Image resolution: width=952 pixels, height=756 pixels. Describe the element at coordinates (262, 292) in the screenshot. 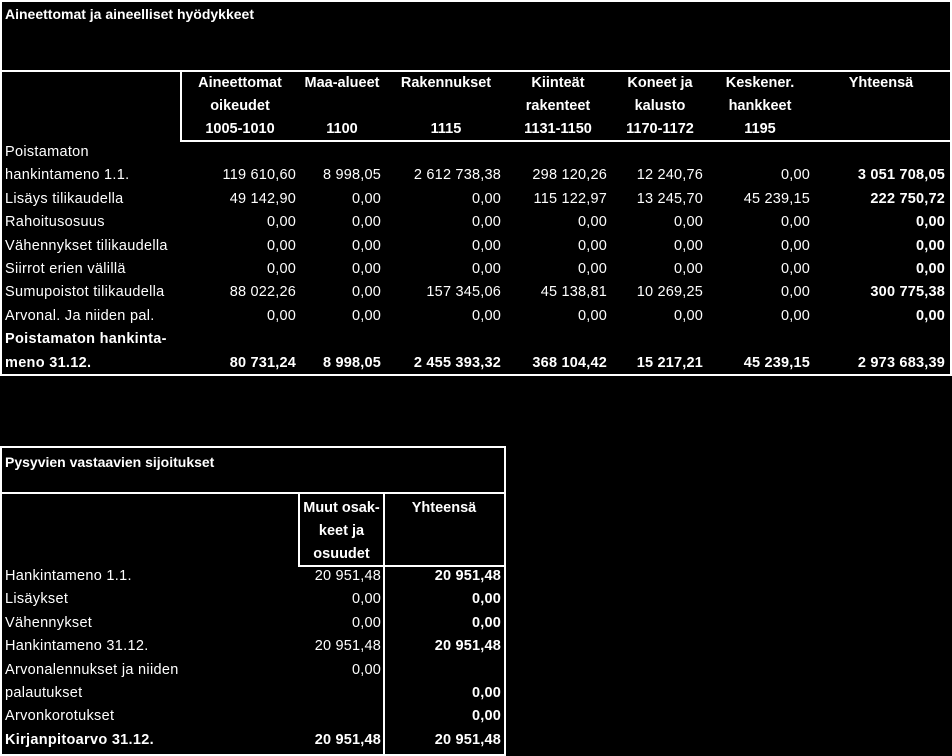

I see `cell-value: 88 022,26` at that location.